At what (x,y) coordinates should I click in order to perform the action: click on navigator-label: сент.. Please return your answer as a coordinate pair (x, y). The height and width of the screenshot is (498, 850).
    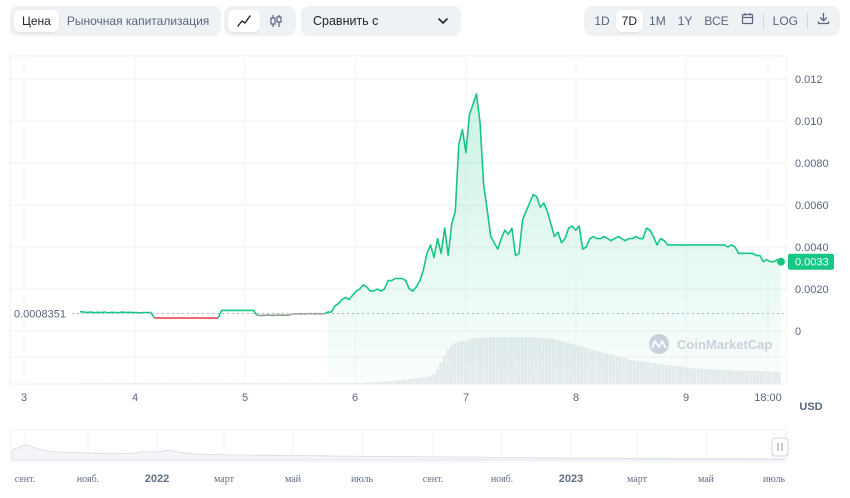
    Looking at the image, I should click on (25, 479).